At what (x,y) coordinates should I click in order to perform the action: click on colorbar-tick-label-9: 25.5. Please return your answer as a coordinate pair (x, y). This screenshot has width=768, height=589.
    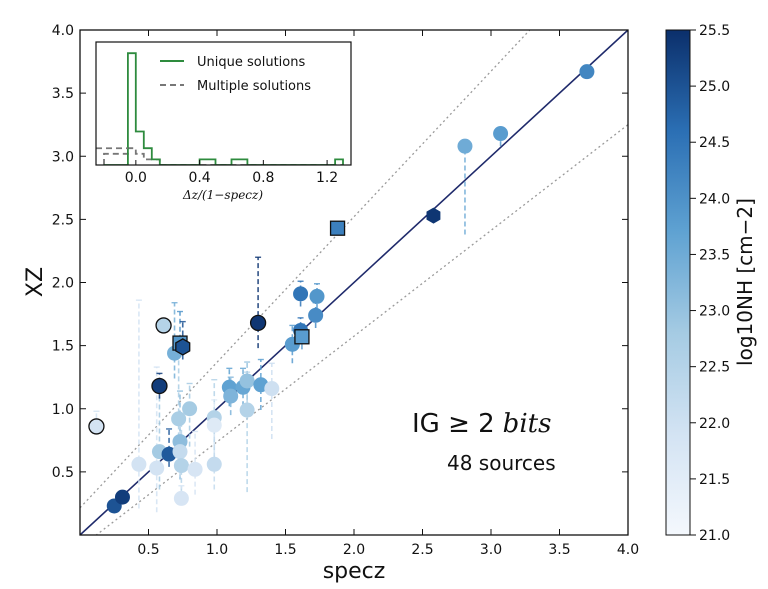
    Looking at the image, I should click on (714, 31).